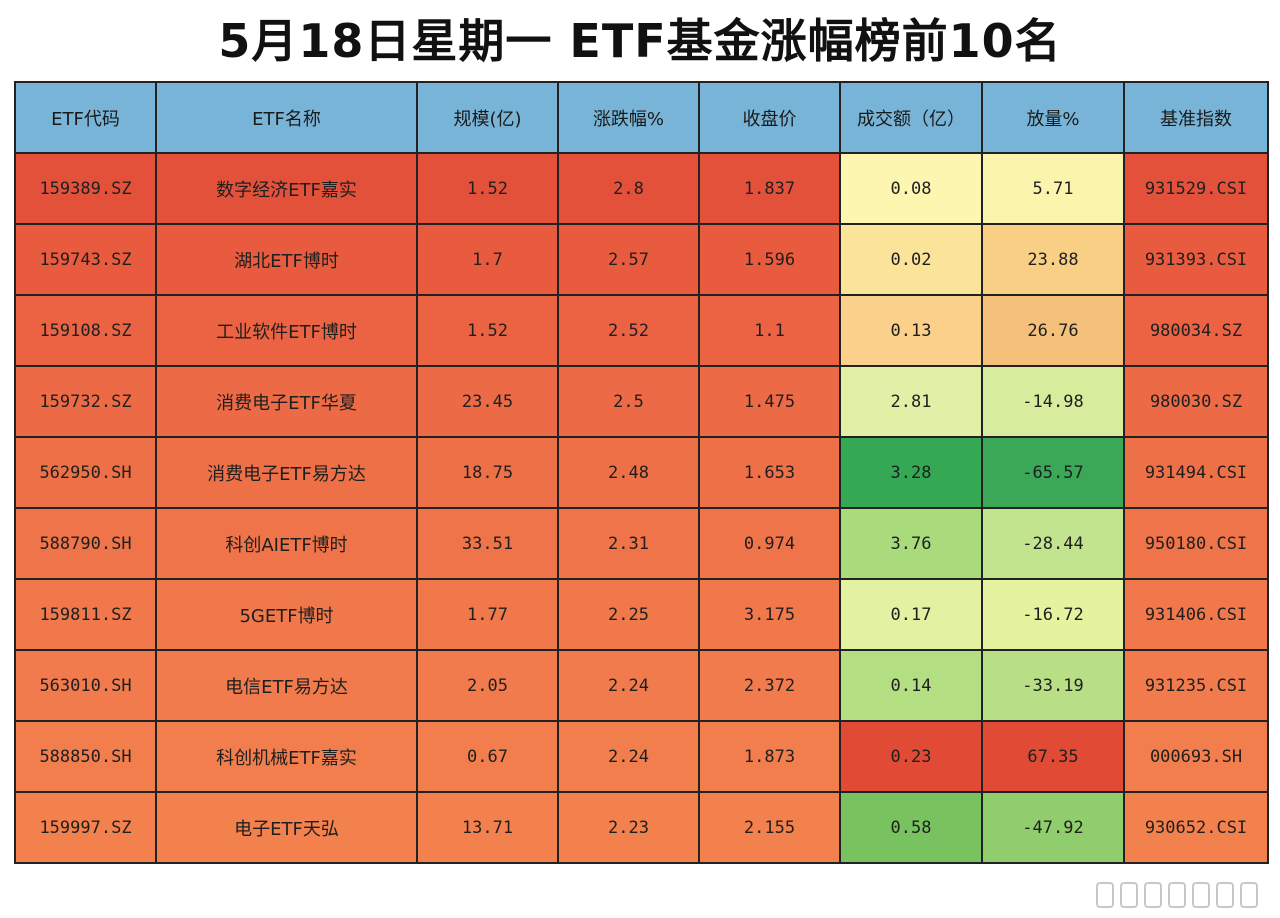 This screenshot has width=1280, height=918. I want to click on cell-etf-name: 湖北ETF博时, so click(286, 259).